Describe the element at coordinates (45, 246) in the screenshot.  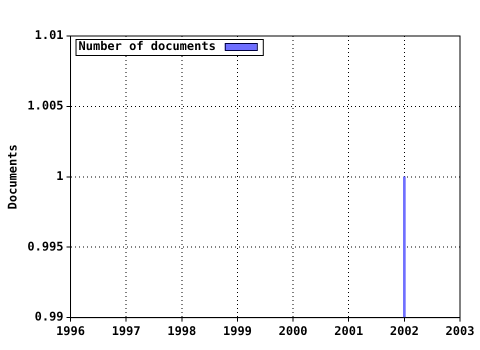
I see `y-tick-label: 0.995` at that location.